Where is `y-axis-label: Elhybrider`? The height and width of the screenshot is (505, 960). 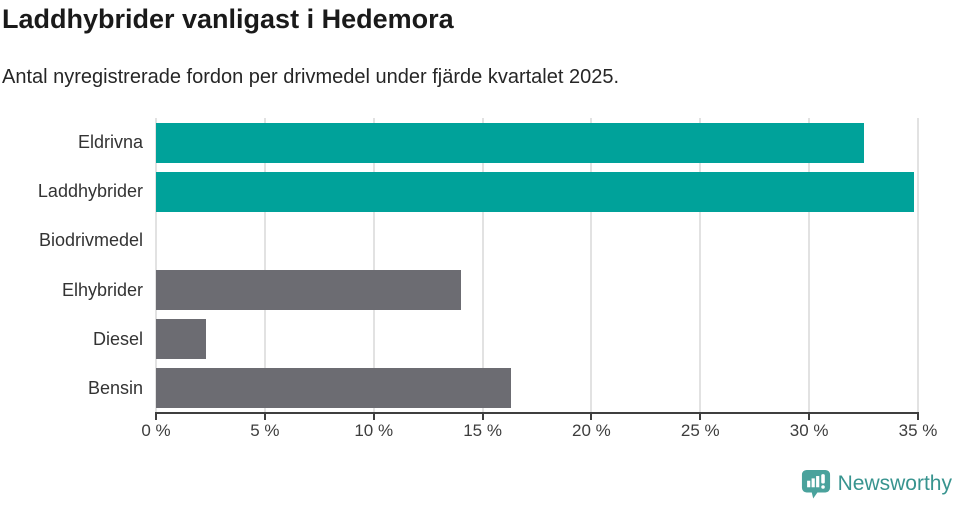 y-axis-label: Elhybrider is located at coordinates (102, 289).